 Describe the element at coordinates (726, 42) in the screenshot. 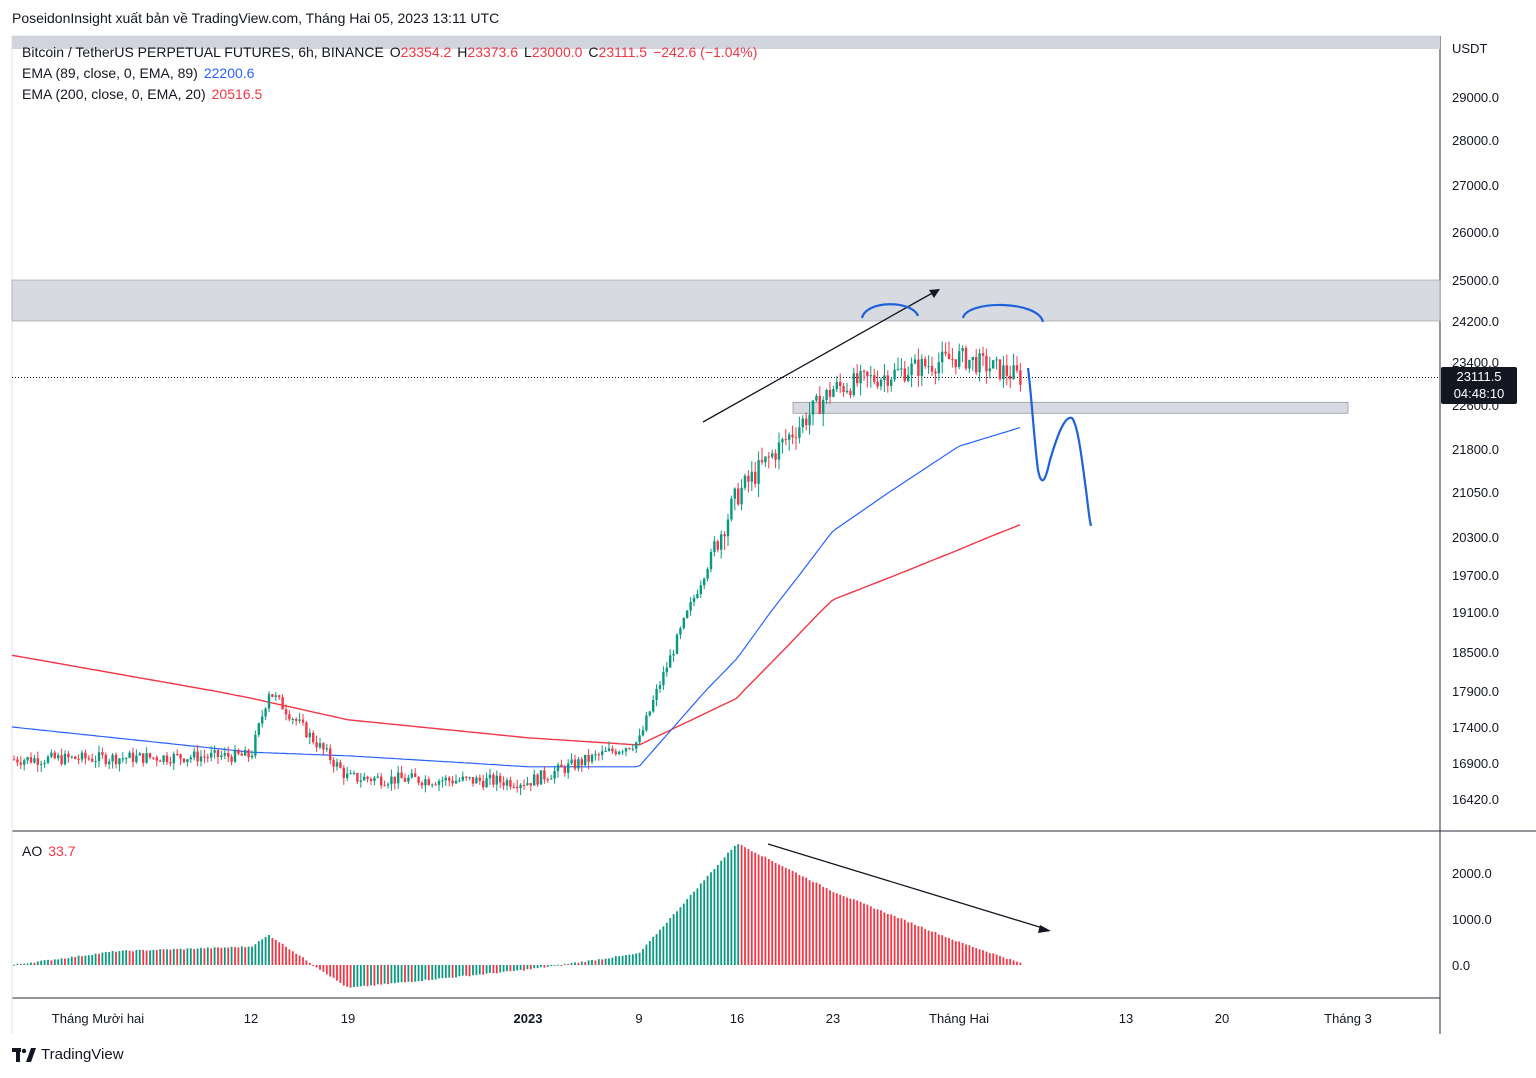

I see `resistance-zone-upper` at that location.